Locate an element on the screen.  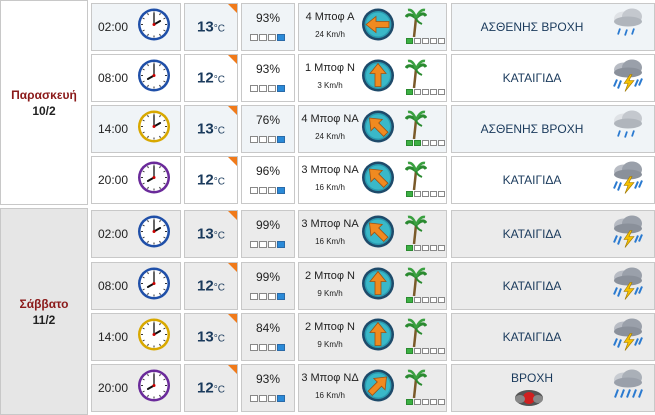
wind-speed-text: 3 Km/h is located at coordinates (330, 85).